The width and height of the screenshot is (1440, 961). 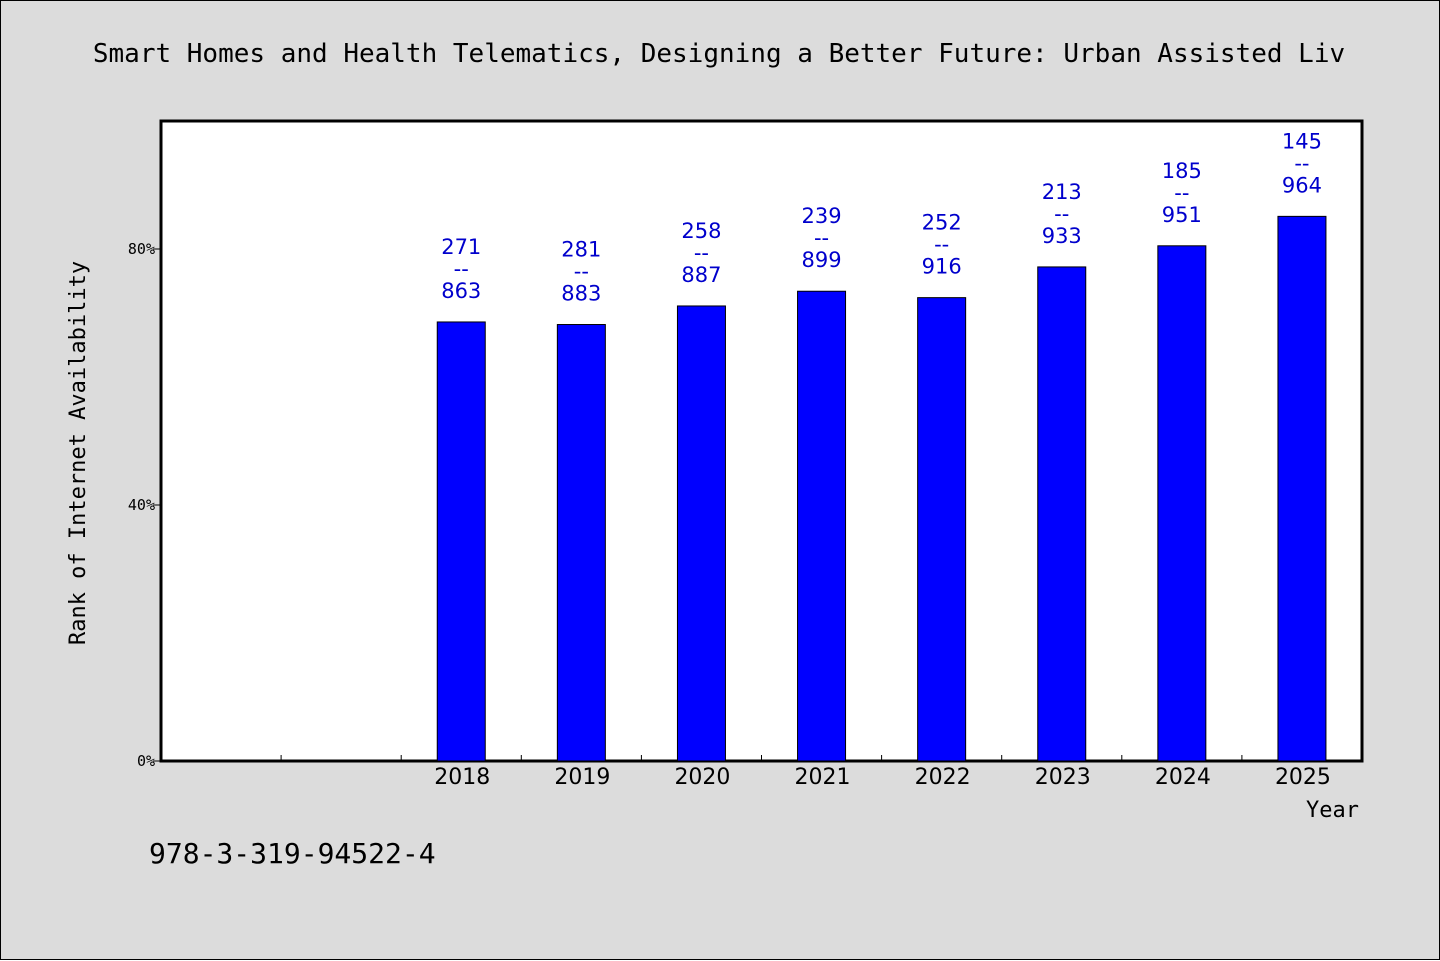 What do you see at coordinates (461, 541) in the screenshot?
I see `bar-2018` at bounding box center [461, 541].